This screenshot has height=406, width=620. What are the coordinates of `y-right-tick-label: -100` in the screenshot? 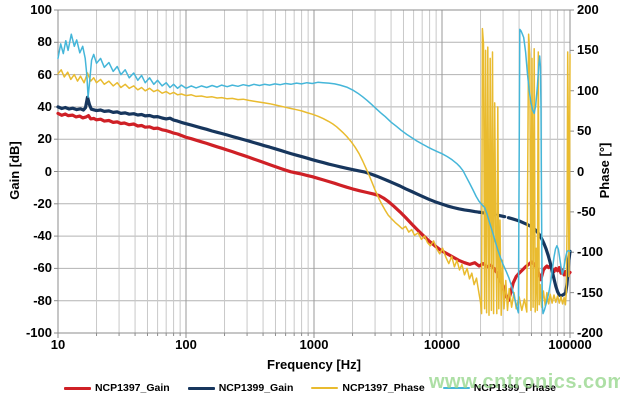 It's located at (590, 252).